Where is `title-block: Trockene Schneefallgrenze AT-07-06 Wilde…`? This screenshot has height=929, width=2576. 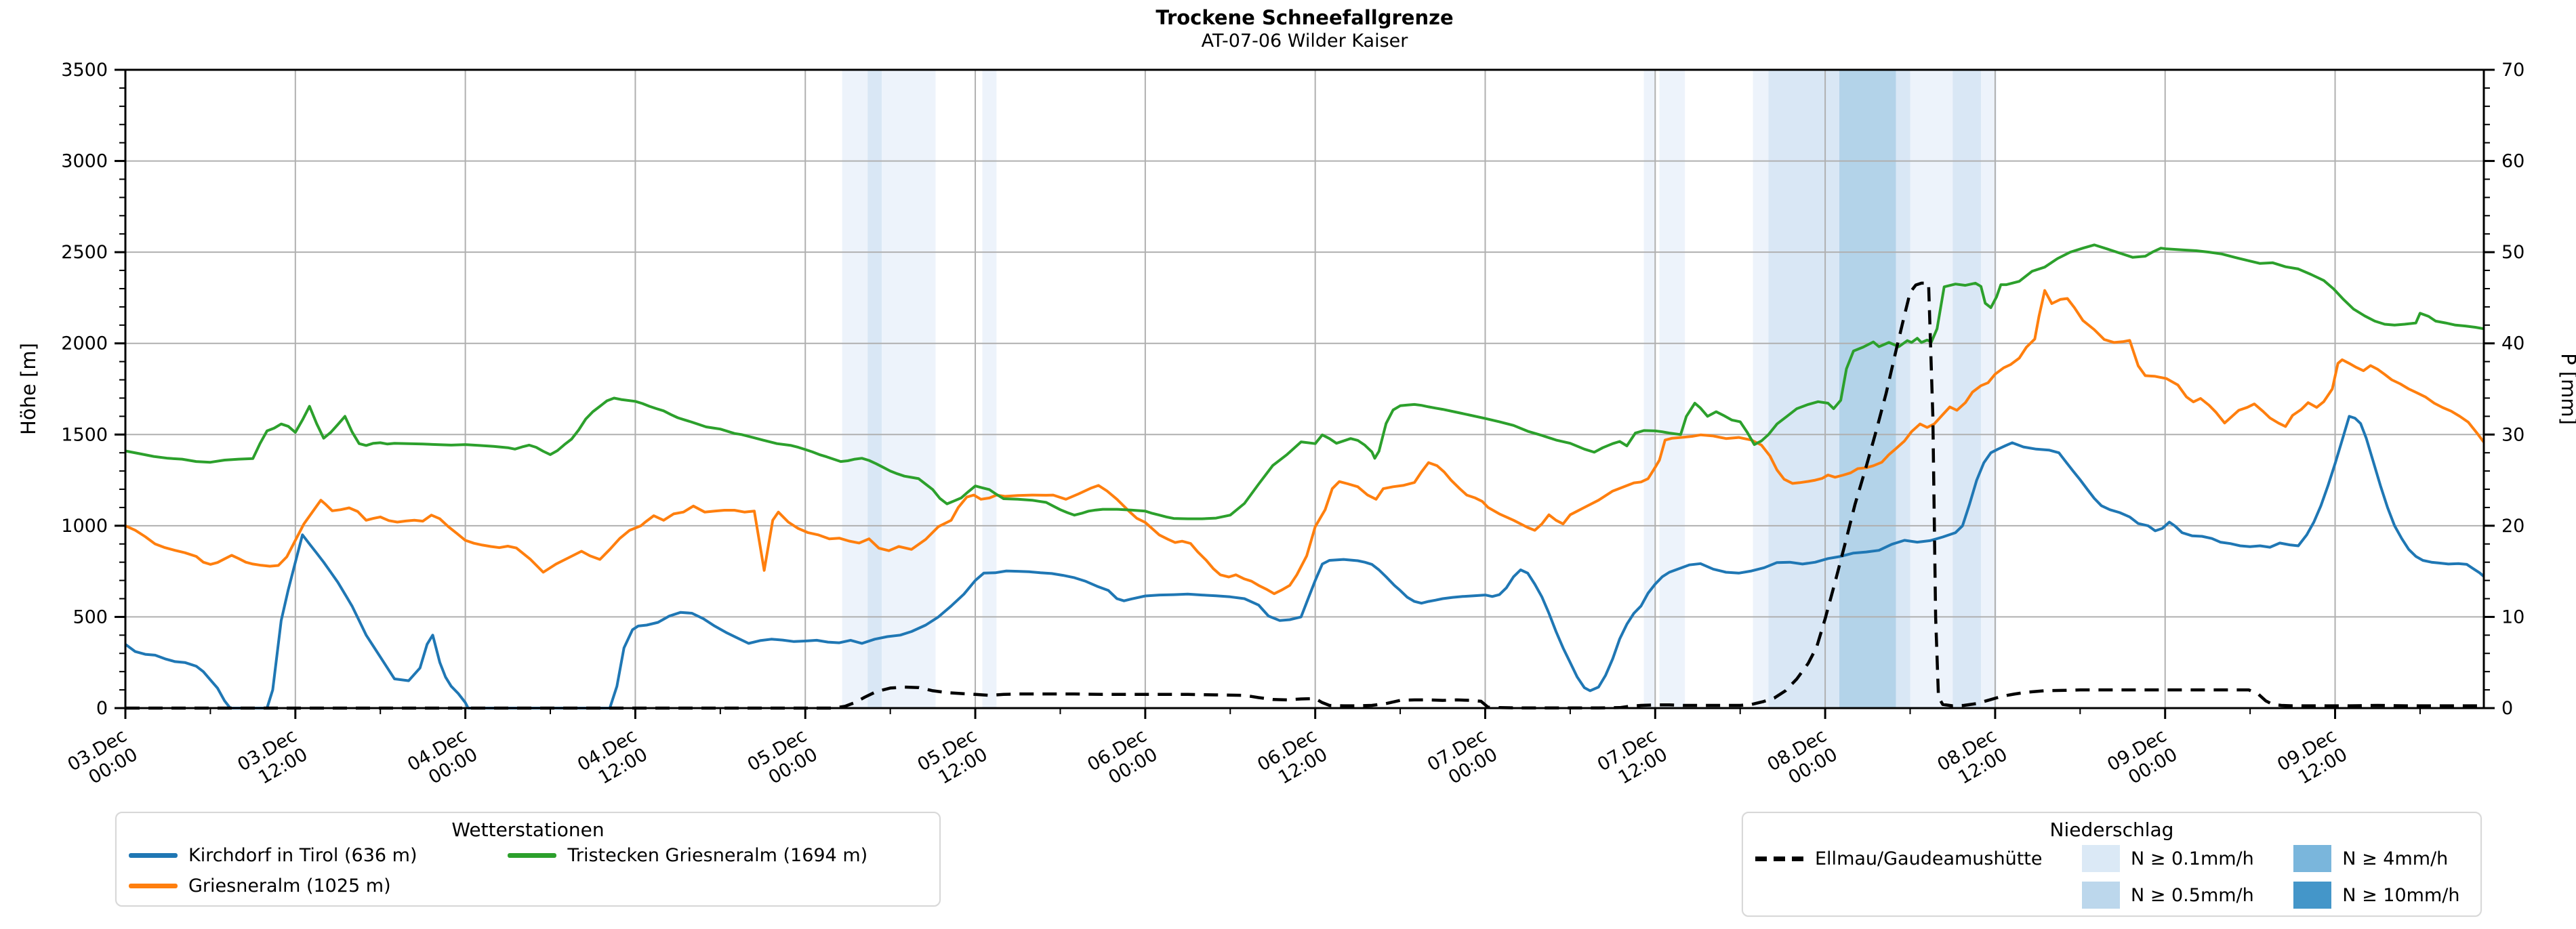 title-block: Trockene Schneefallgrenze AT-07-06 Wilde… is located at coordinates (1305, 29).